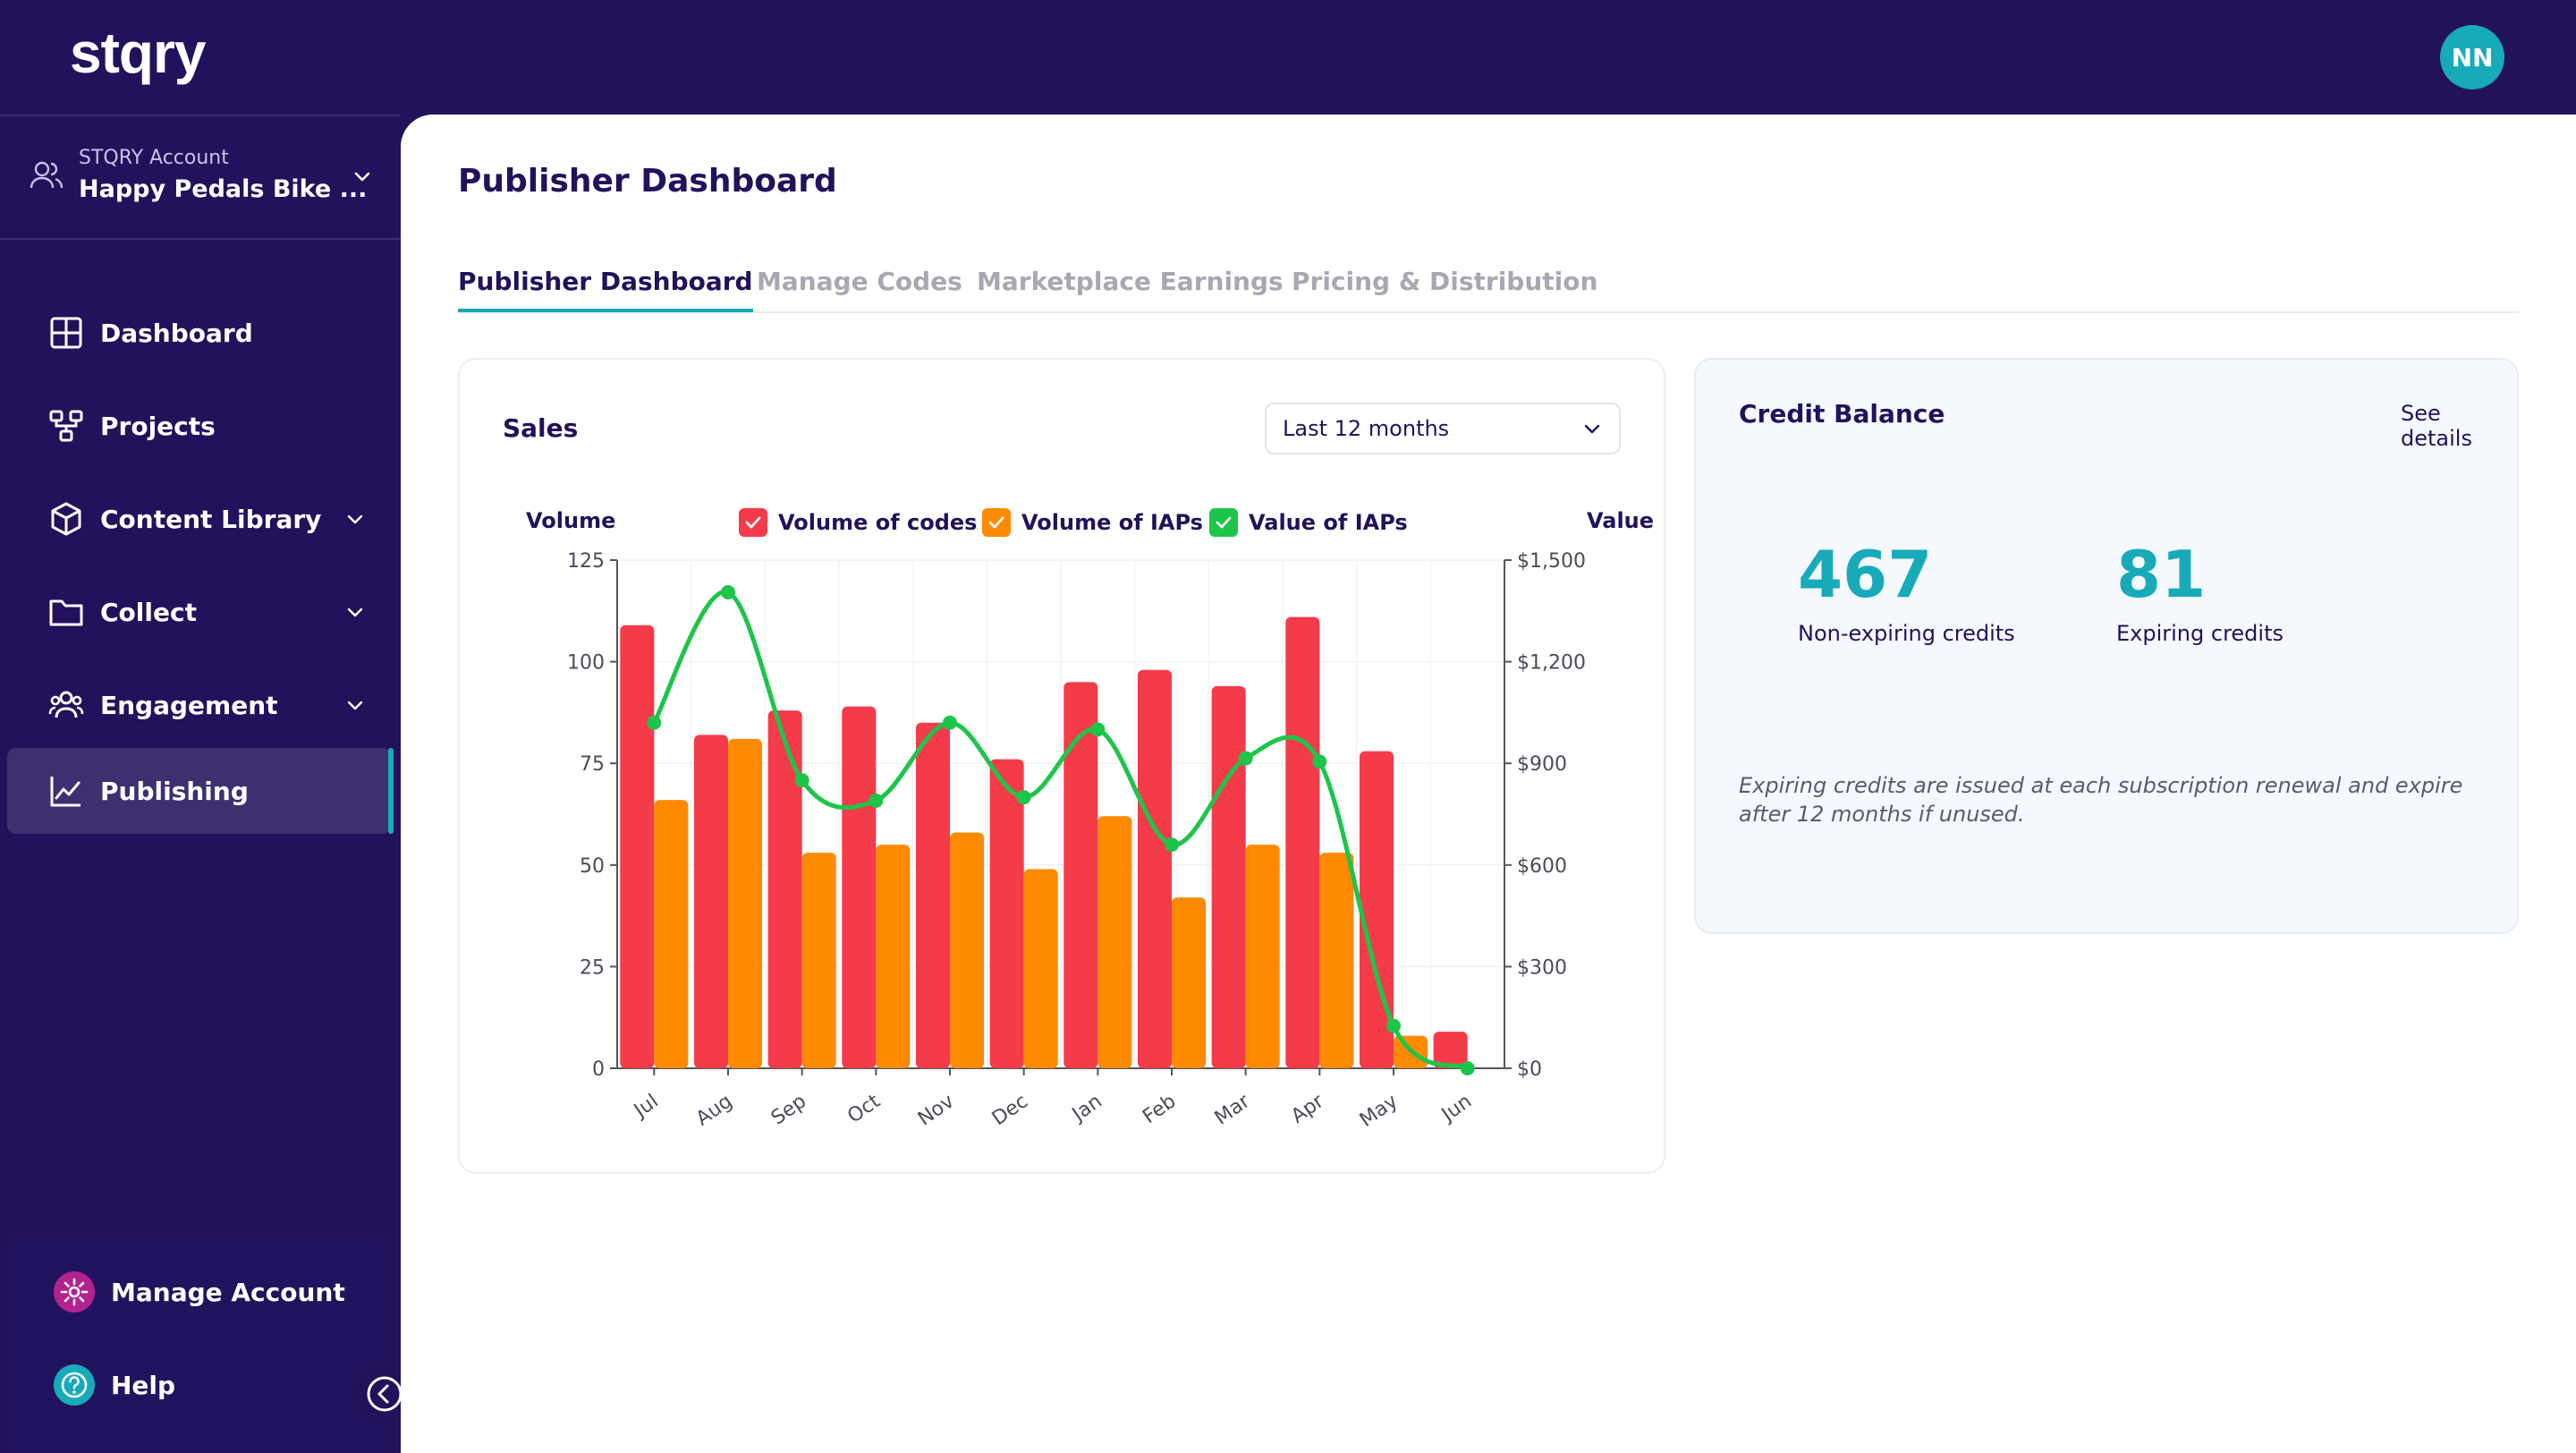 The height and width of the screenshot is (1453, 2576). Describe the element at coordinates (1366, 428) in the screenshot. I see `date-range-value: Last 12 months` at that location.